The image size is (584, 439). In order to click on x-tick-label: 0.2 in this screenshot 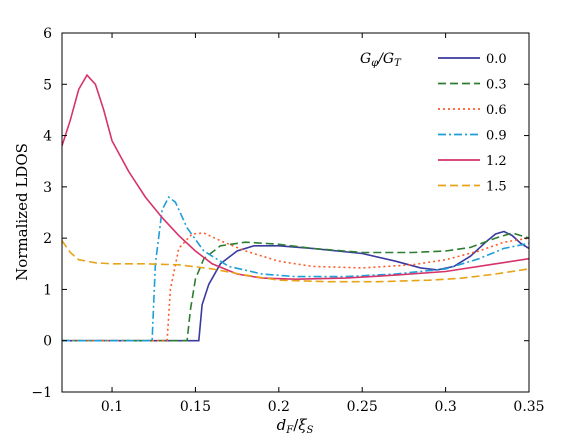, I will do `click(279, 407)`.